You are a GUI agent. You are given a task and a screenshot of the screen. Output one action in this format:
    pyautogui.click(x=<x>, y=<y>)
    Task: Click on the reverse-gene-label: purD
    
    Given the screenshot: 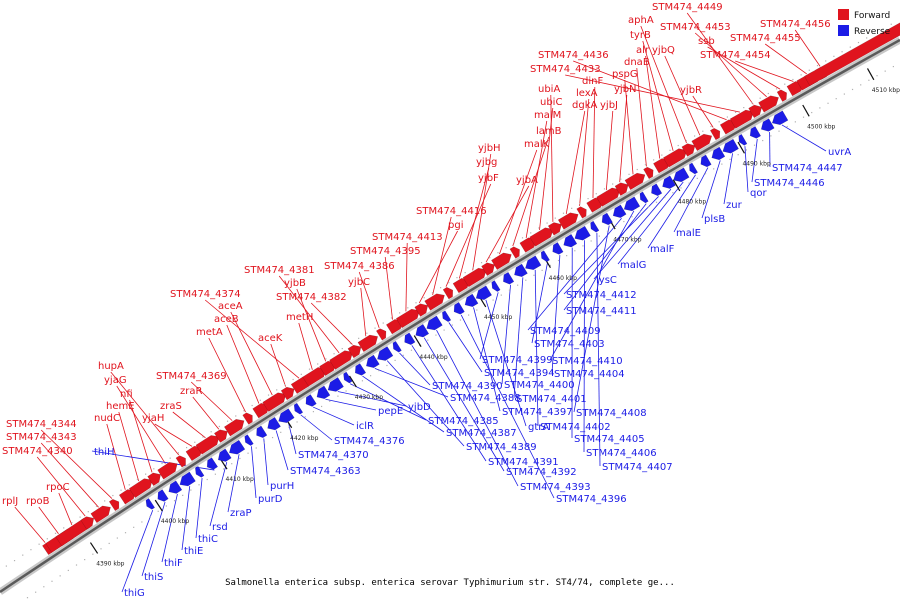 What is the action you would take?
    pyautogui.click(x=270, y=499)
    